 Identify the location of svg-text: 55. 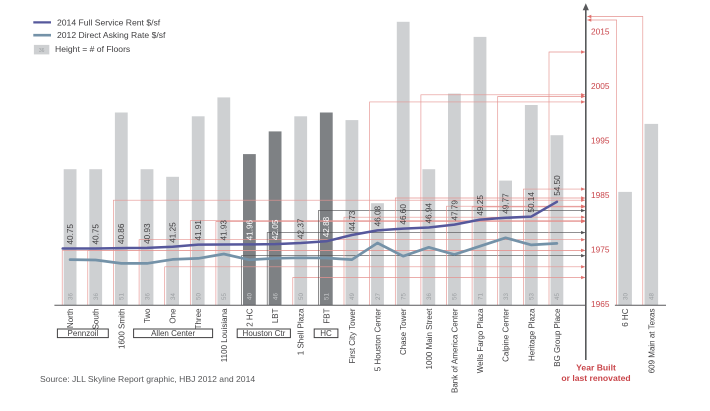
(224, 296).